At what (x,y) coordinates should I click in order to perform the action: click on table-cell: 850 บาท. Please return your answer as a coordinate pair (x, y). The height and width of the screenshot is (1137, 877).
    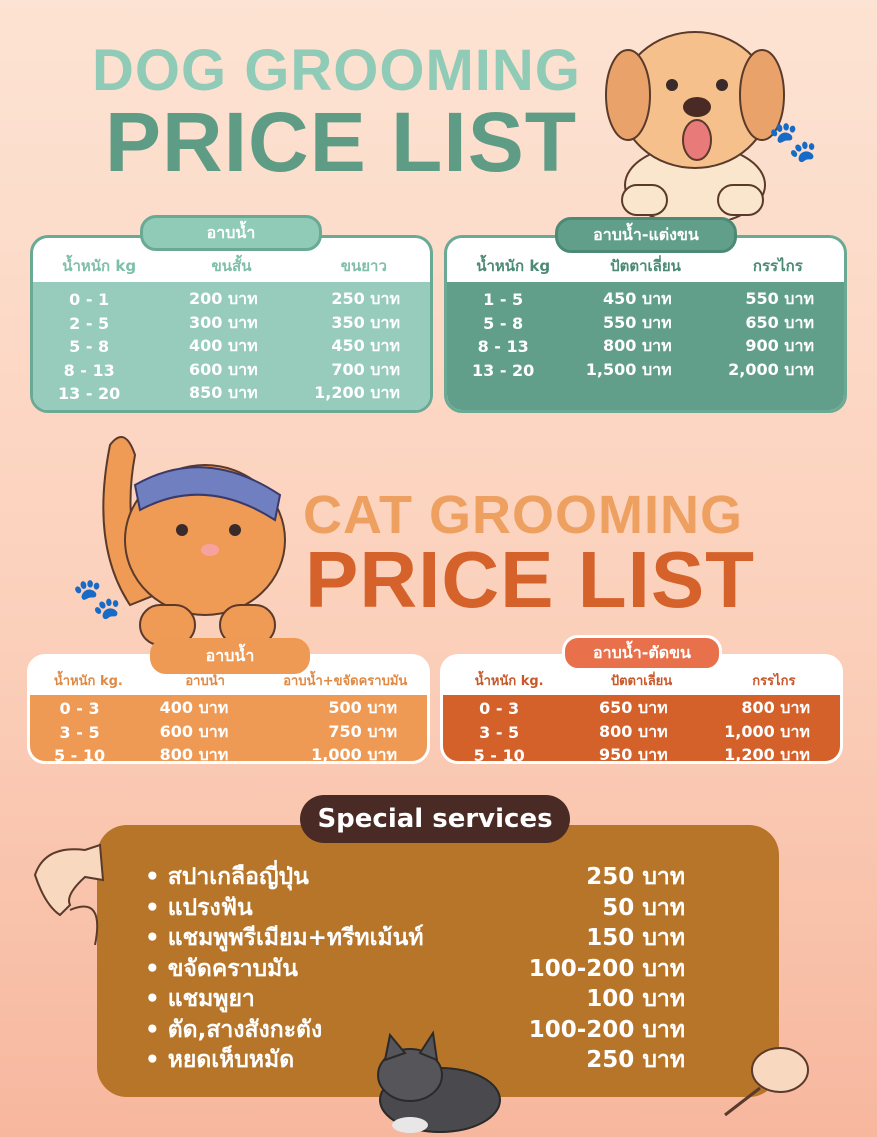
    Looking at the image, I should click on (223, 393).